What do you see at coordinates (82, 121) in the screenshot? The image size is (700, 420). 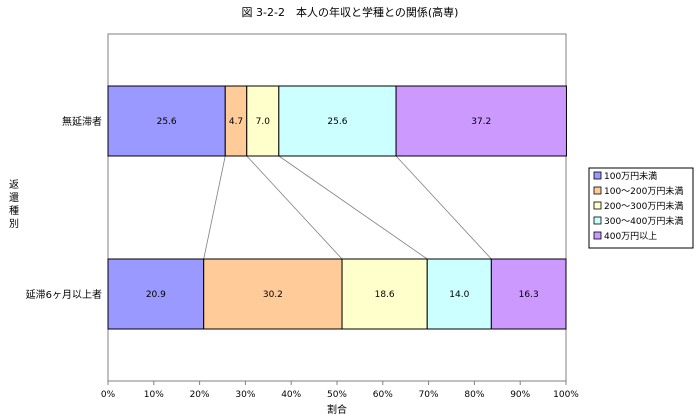 I see `category-label: 無延滞者` at bounding box center [82, 121].